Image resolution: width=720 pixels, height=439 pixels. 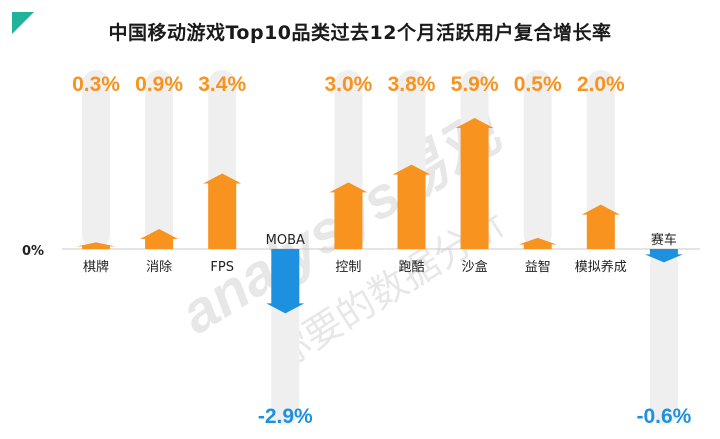 I want to click on corner-accent, so click(x=23, y=23).